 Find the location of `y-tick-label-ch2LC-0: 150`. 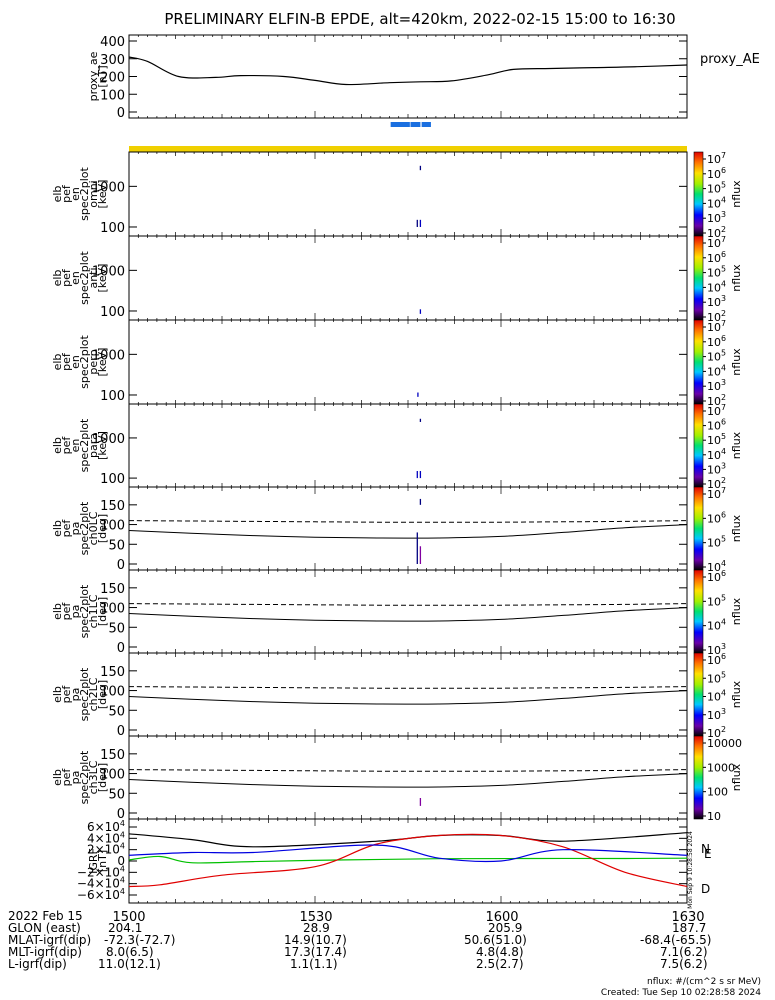

y-tick-label-ch2LC-0: 150 is located at coordinates (112, 672).